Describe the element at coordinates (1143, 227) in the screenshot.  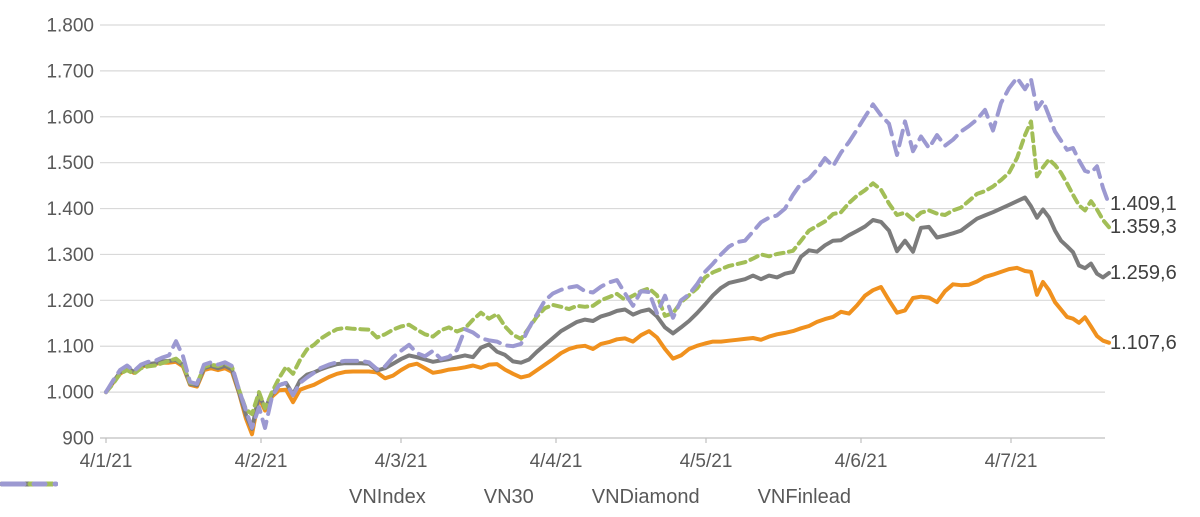
I see `end-label-vndiamond: 1.359,3` at that location.